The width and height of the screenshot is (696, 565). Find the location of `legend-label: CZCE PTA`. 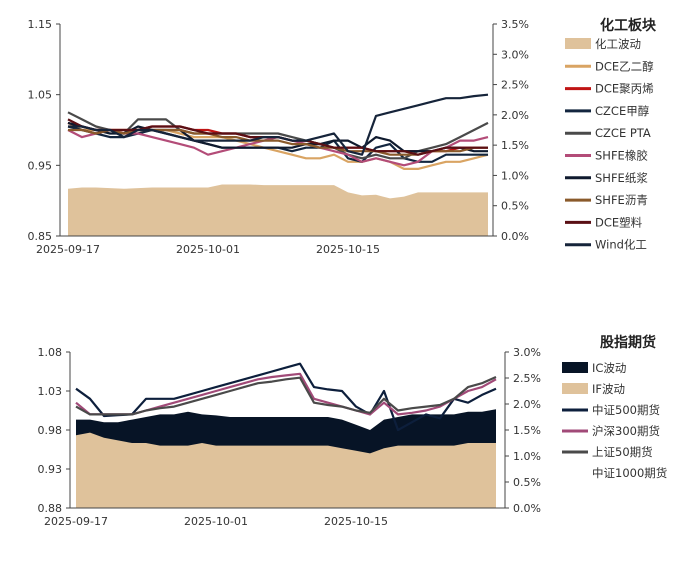

legend-label: CZCE PTA is located at coordinates (623, 133).